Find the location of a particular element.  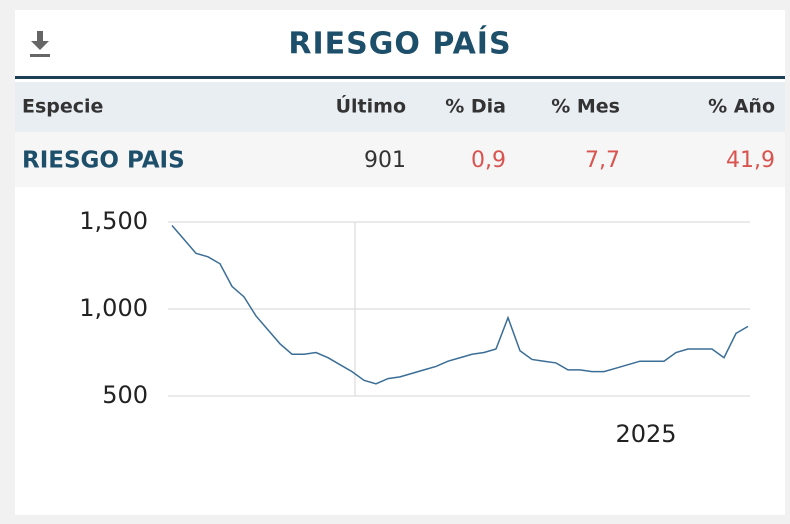

row-name: RIESGO PAIS is located at coordinates (103, 161).